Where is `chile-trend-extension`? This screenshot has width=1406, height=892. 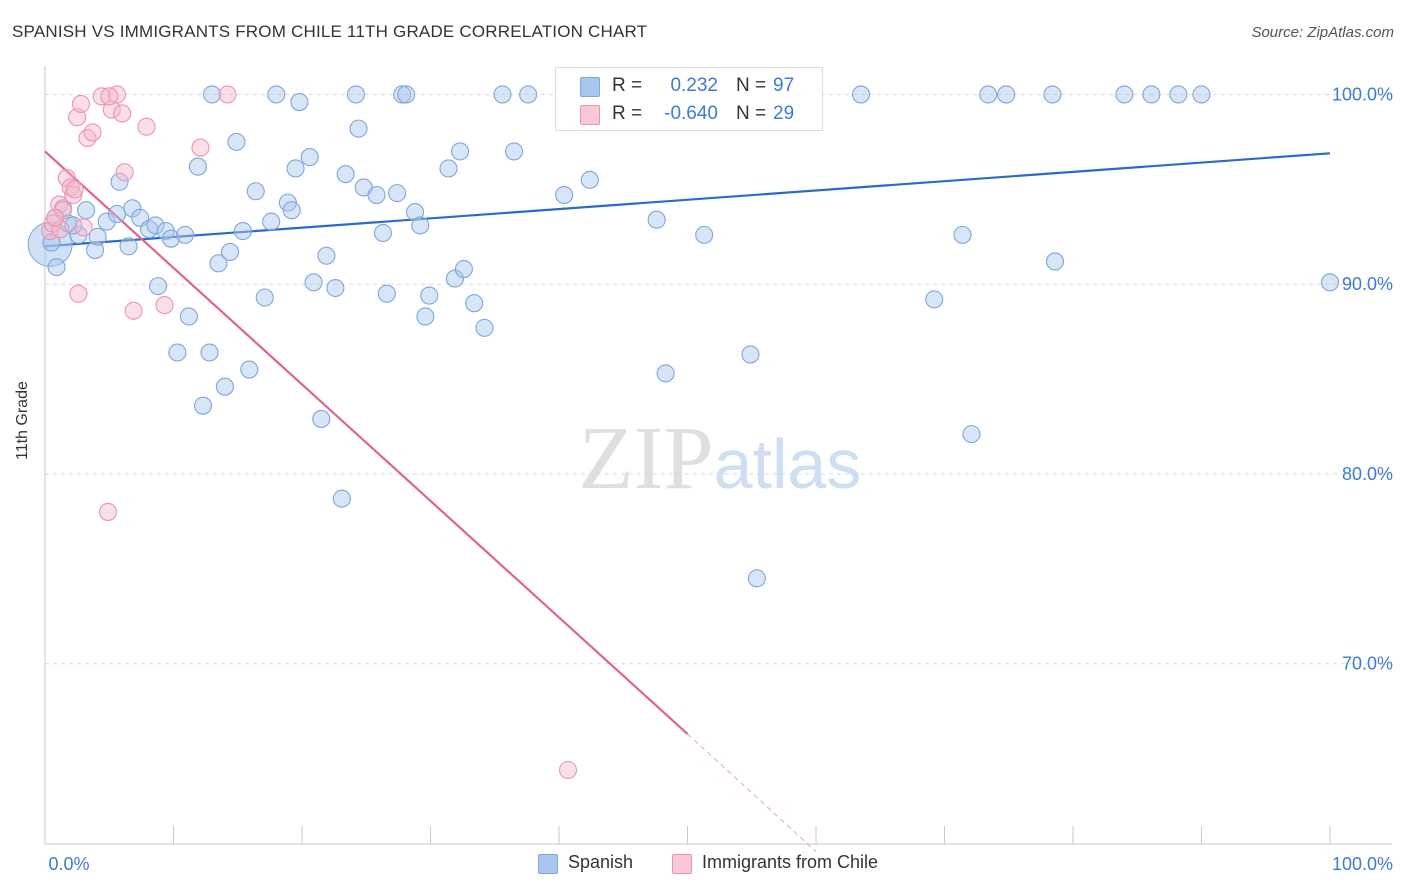
chile-trend-extension is located at coordinates (752, 792).